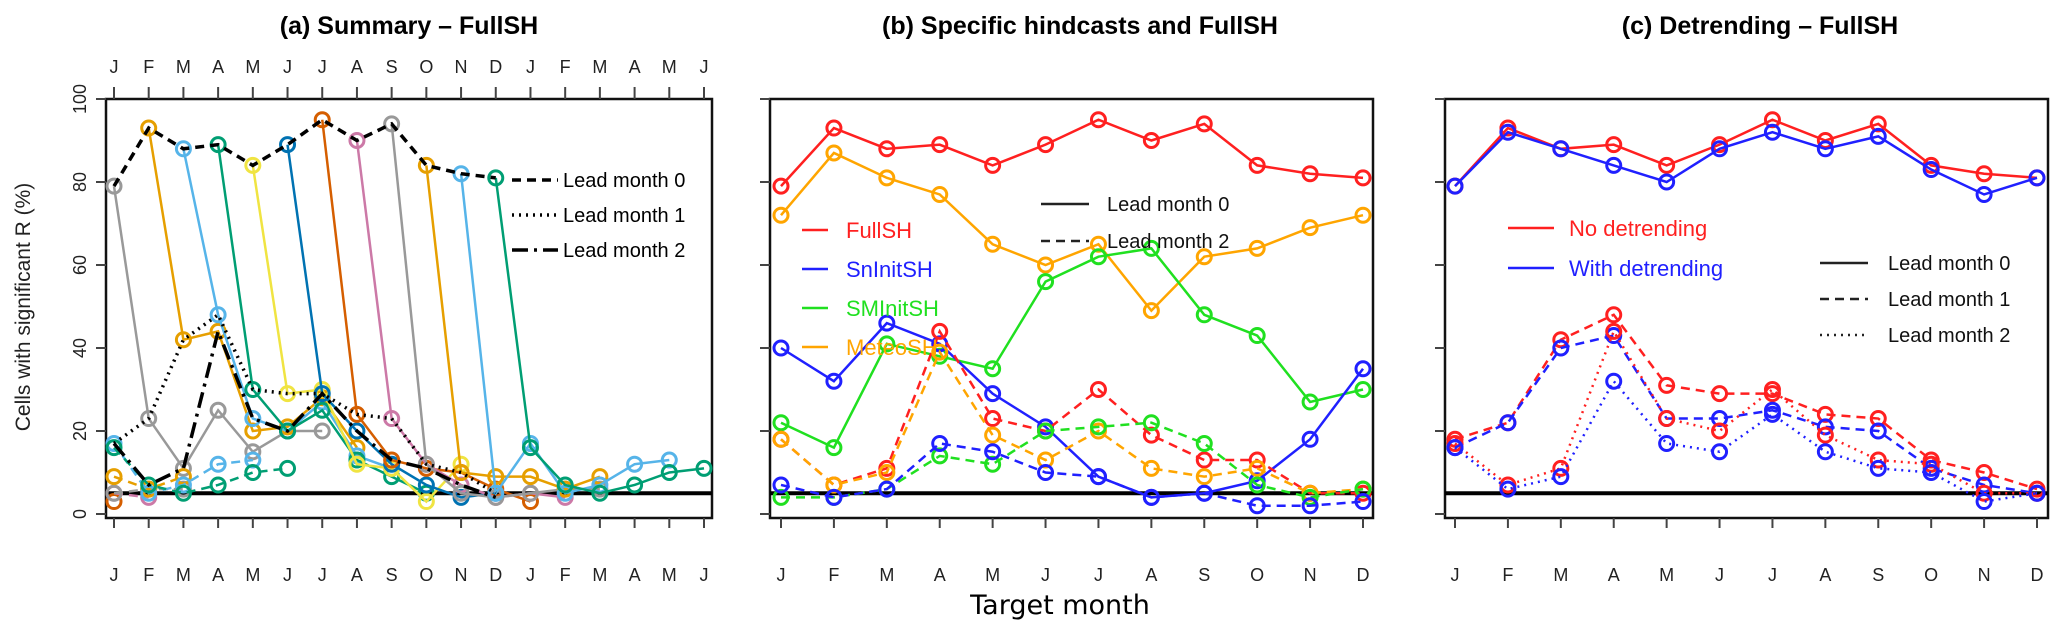 The height and width of the screenshot is (622, 2067). Describe the element at coordinates (304, 403) in the screenshot. I see `lead-series-line` at that location.